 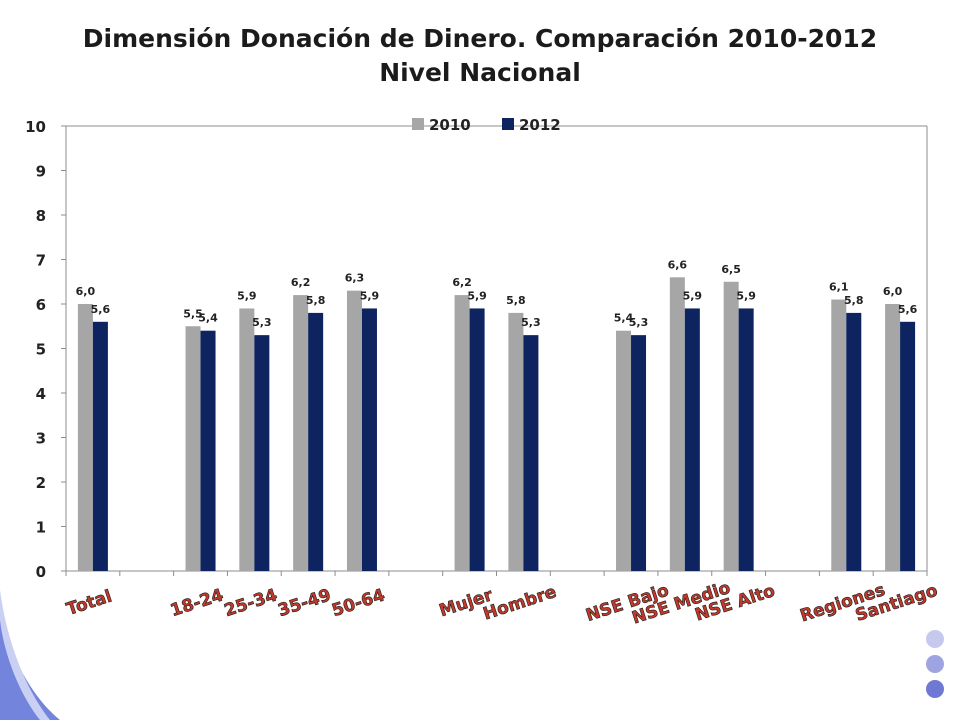 I want to click on data-label-2010: 6,6, so click(x=678, y=264).